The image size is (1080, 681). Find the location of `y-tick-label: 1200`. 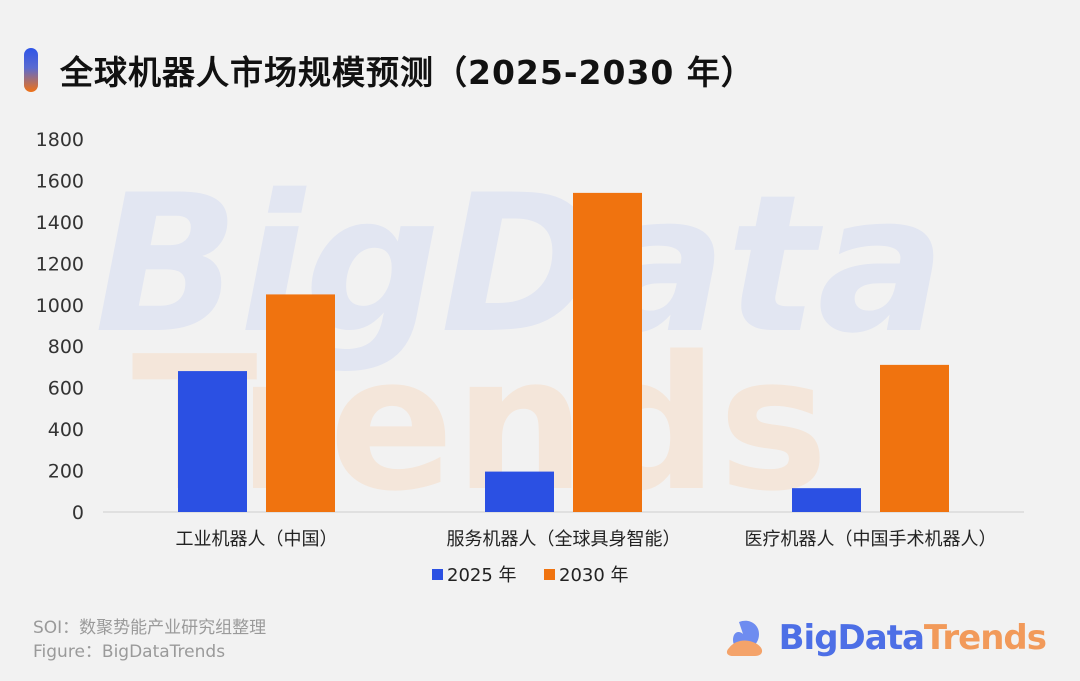

y-tick-label: 1200 is located at coordinates (60, 264).